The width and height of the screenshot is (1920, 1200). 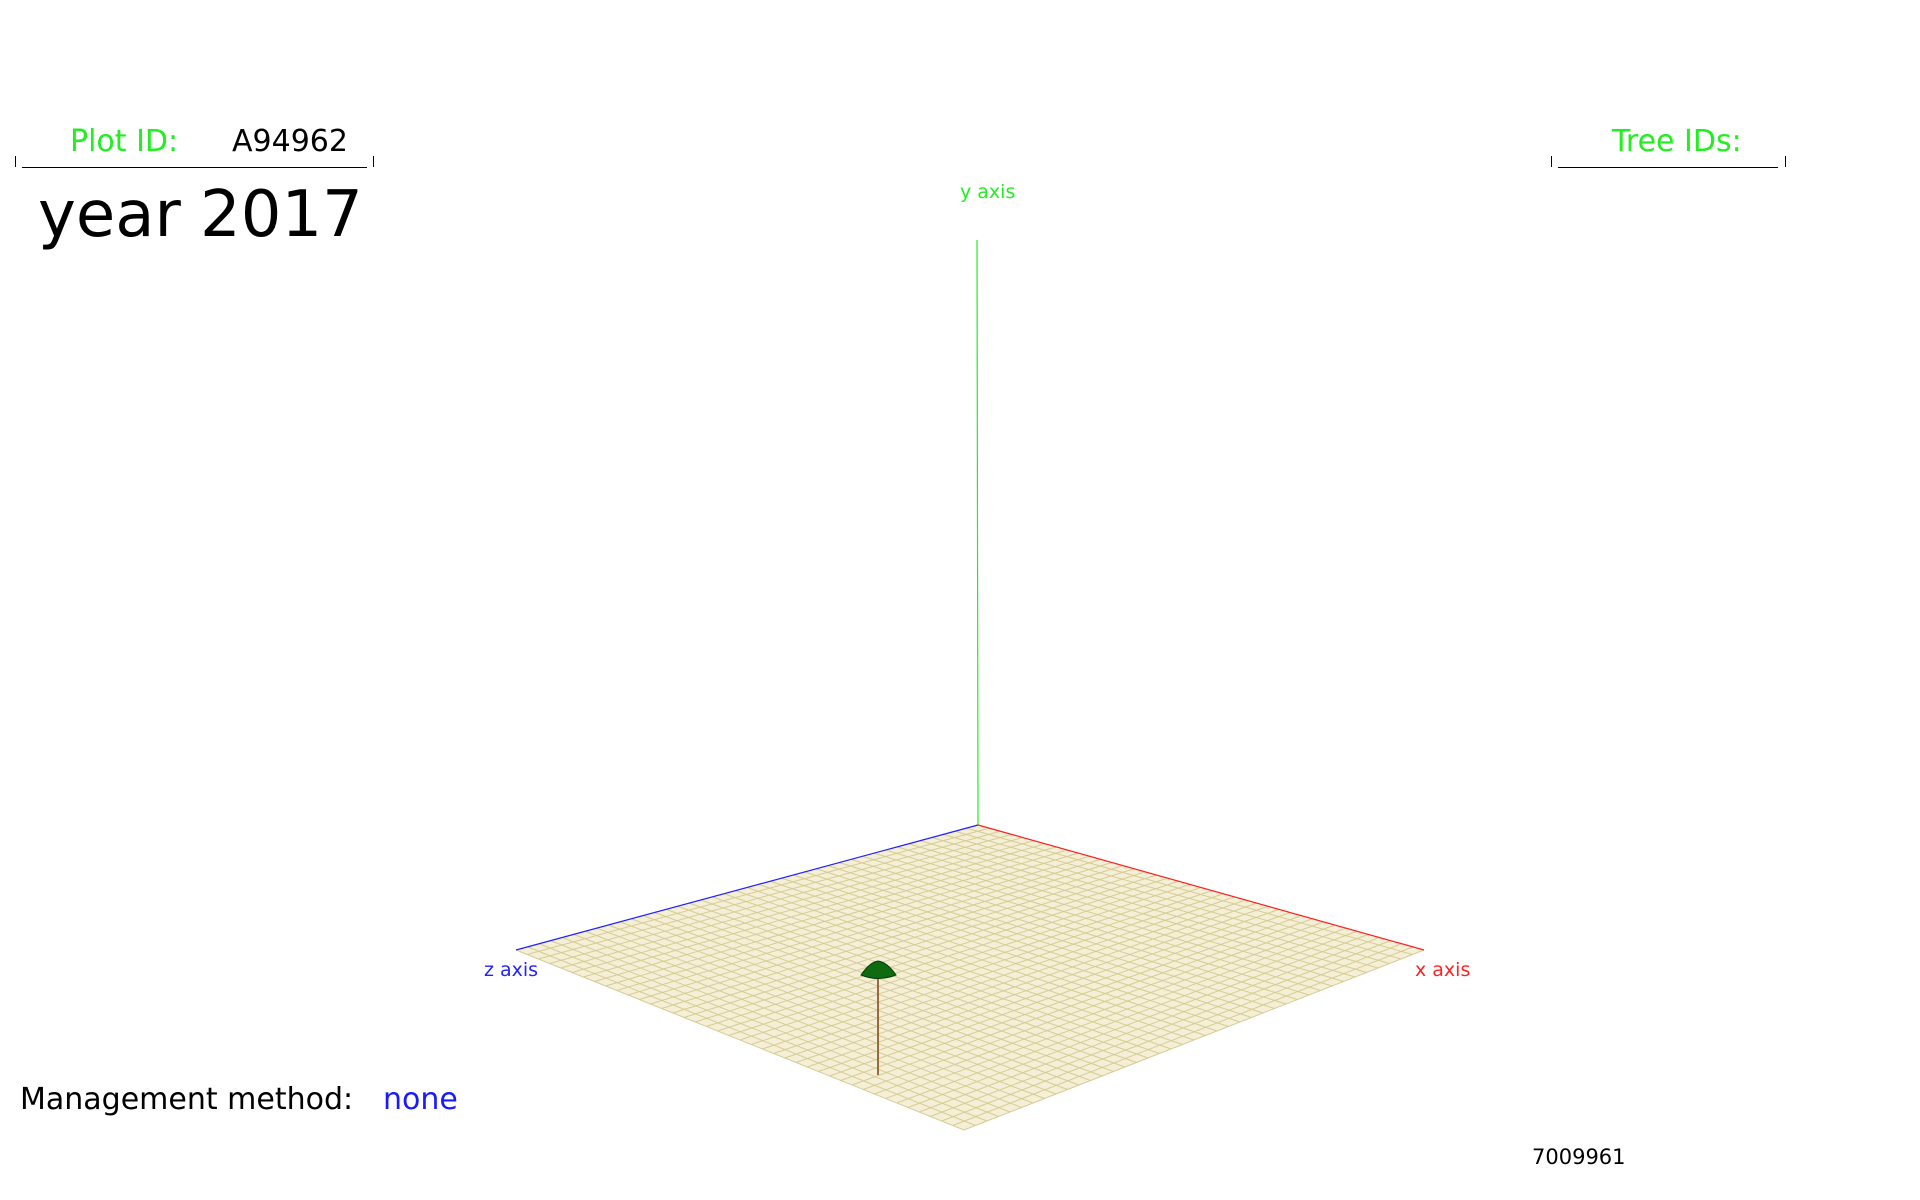 I want to click on tree-ids-field-underline, so click(x=1668, y=167).